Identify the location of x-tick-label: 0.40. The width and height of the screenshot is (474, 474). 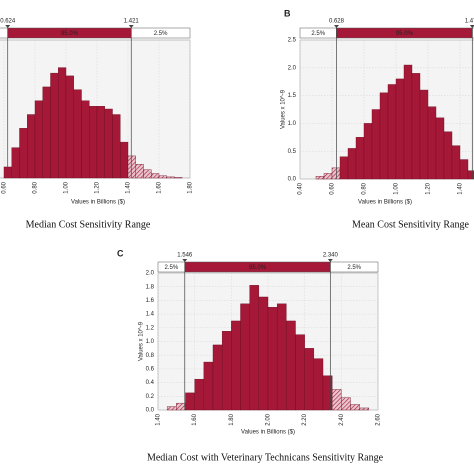
(301, 188).